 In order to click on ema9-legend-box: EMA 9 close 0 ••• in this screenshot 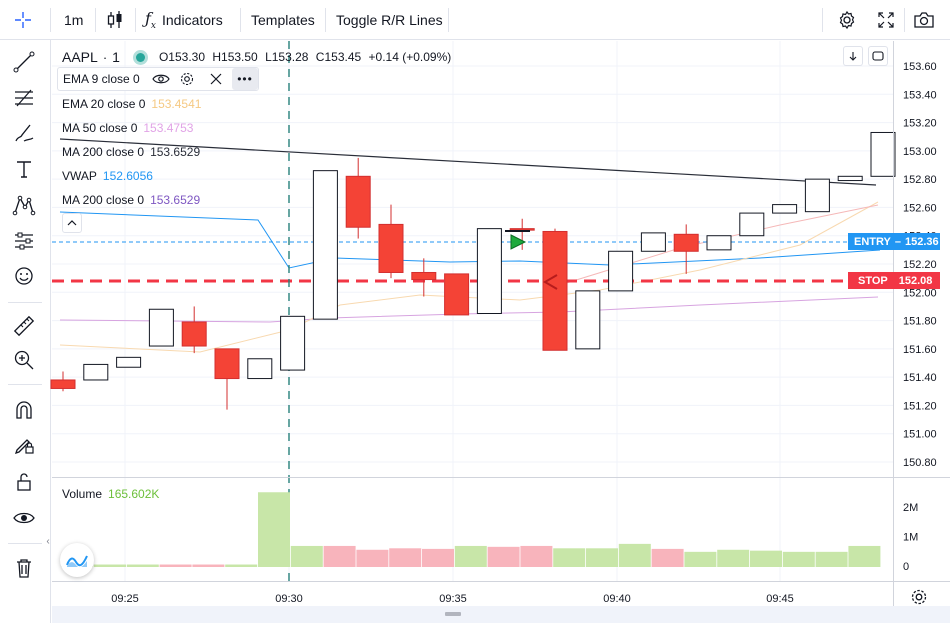, I will do `click(158, 79)`.